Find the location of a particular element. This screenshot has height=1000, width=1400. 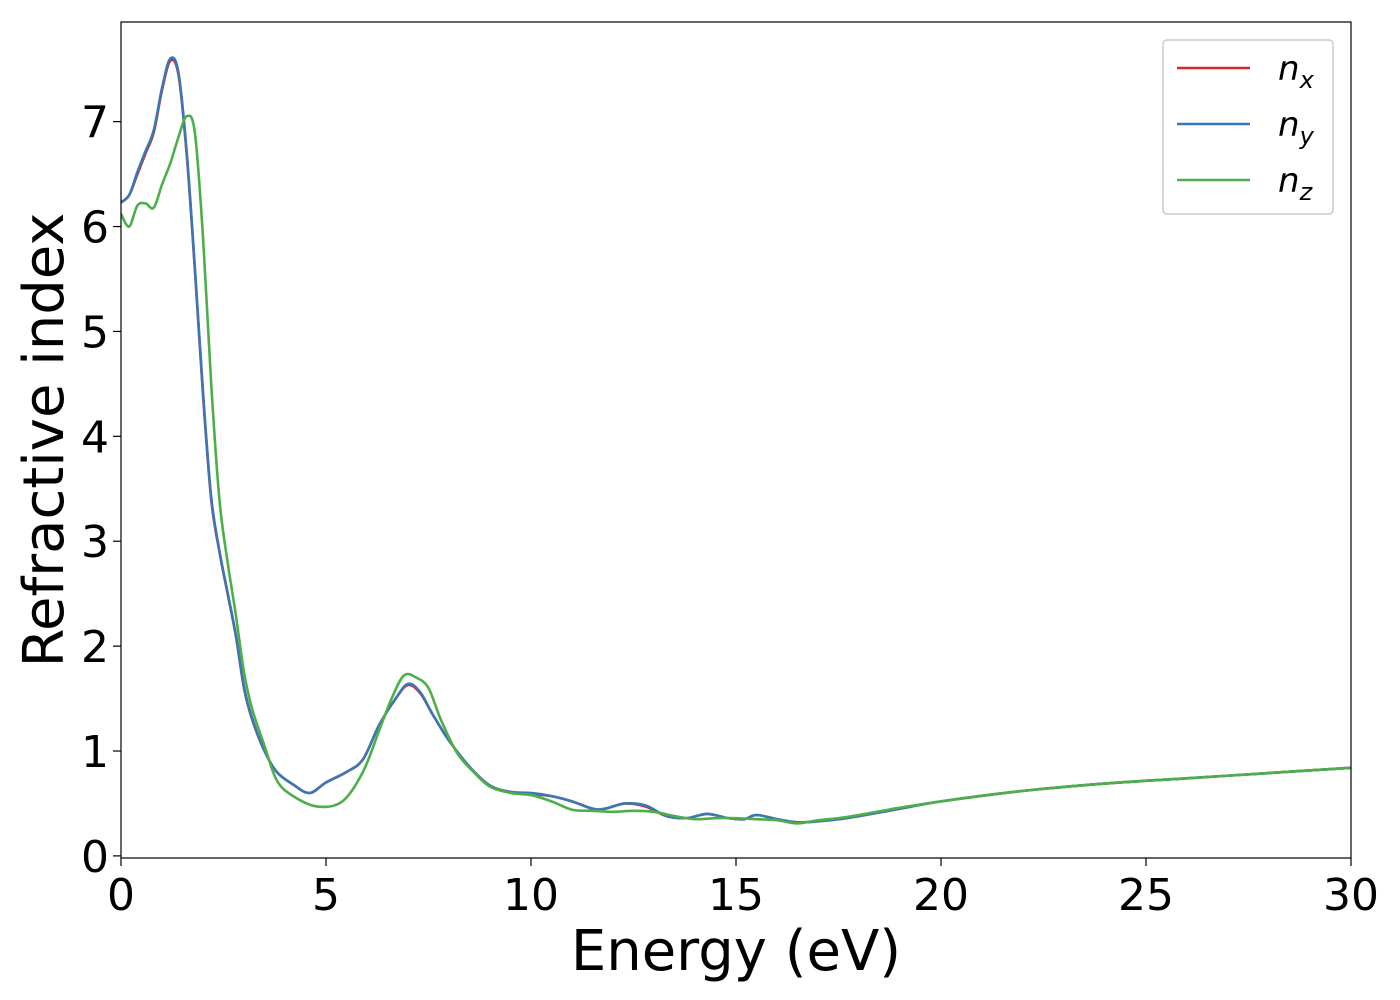

legend-label-y: ny is located at coordinates (1296, 127).